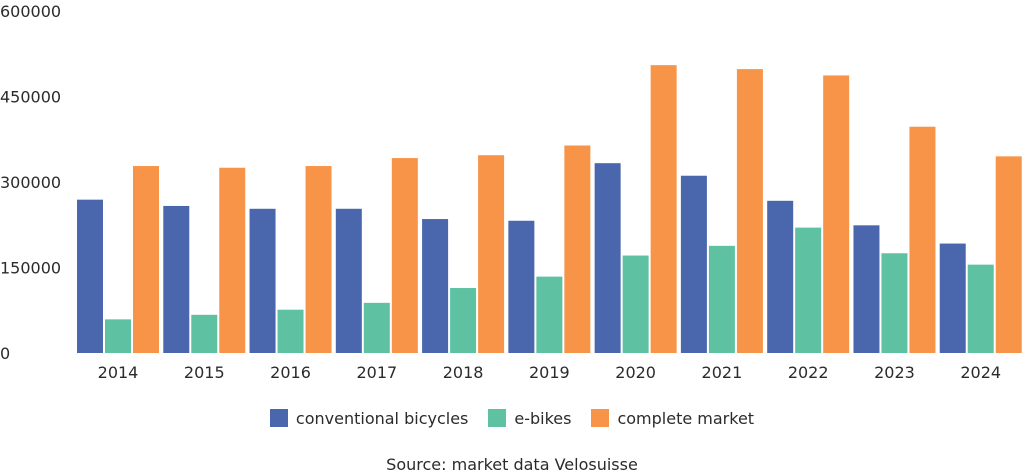 The height and width of the screenshot is (476, 1024). I want to click on bar-conventional-bicycles-2024, so click(952, 298).